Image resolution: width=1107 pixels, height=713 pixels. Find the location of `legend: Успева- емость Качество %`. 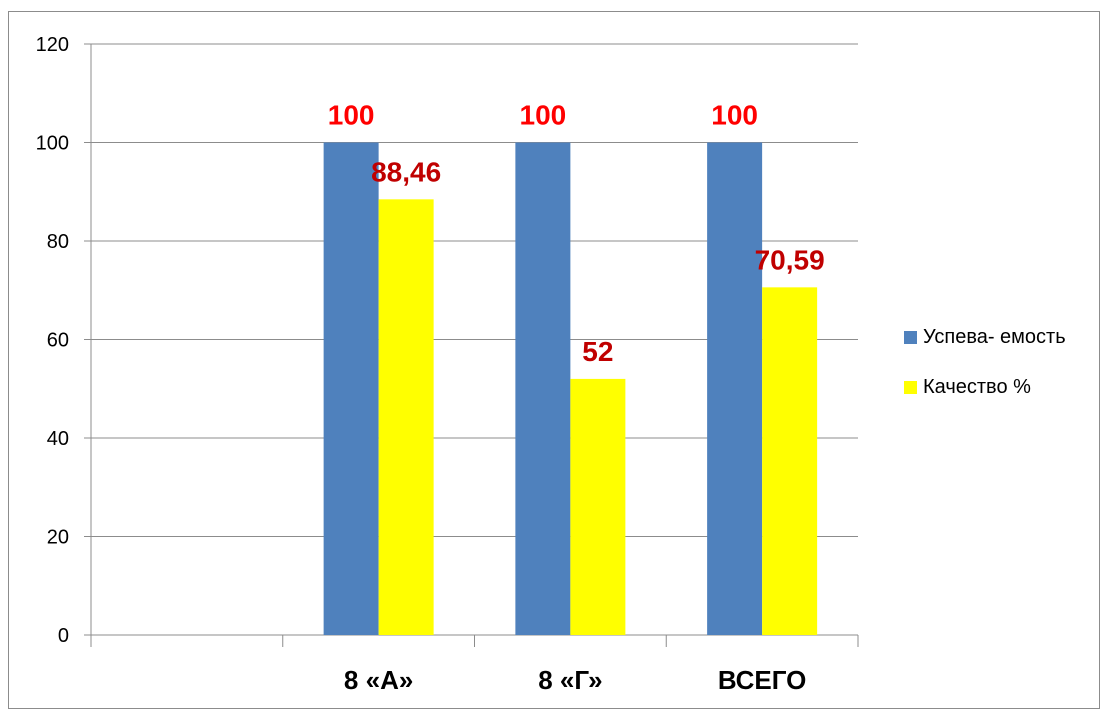

legend: Успева- емость Качество % is located at coordinates (985, 362).